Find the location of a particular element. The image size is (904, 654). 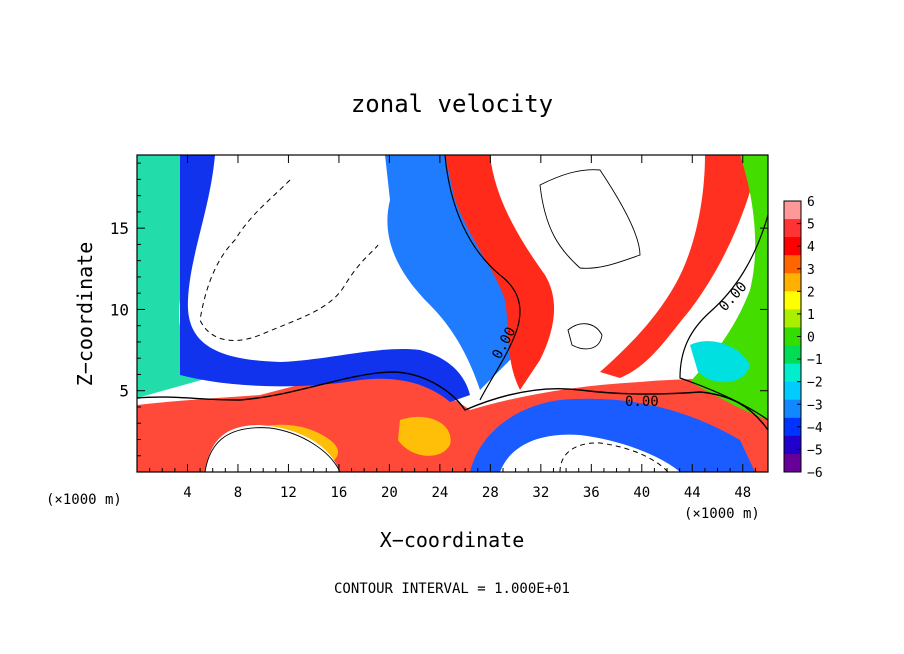

contour-interval-footnote: CONTOUR INTERVAL = 1.000E+01 is located at coordinates (452, 589).